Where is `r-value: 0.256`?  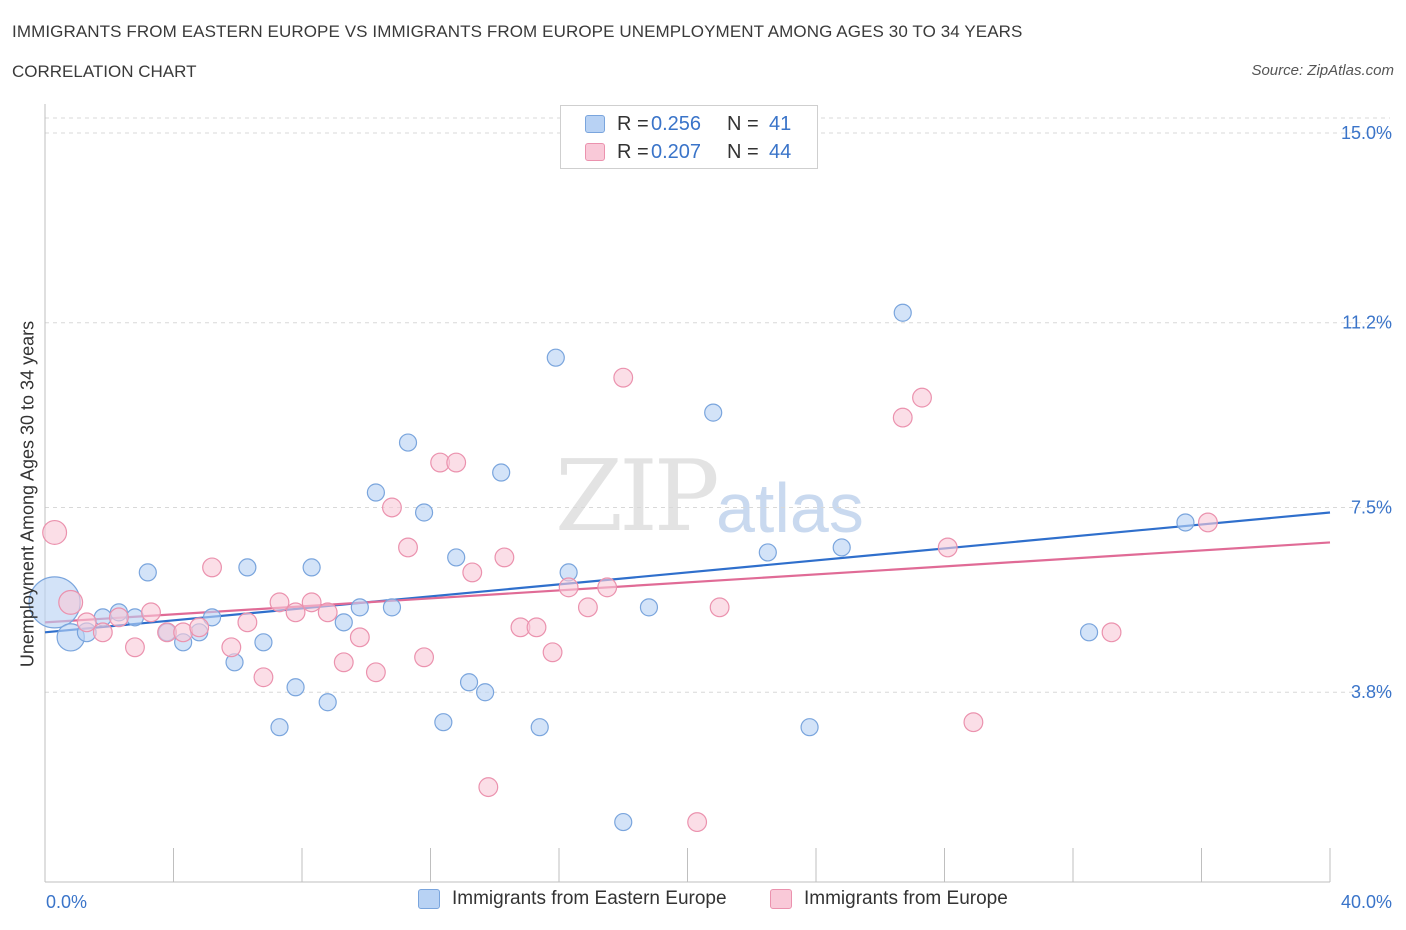
r-value: 0.256 is located at coordinates (676, 123).